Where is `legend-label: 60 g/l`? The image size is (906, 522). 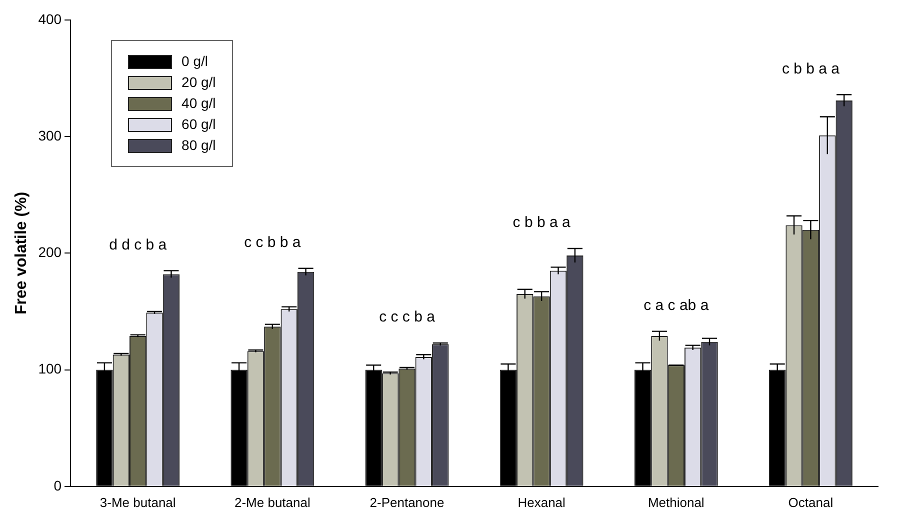 legend-label: 60 g/l is located at coordinates (199, 124).